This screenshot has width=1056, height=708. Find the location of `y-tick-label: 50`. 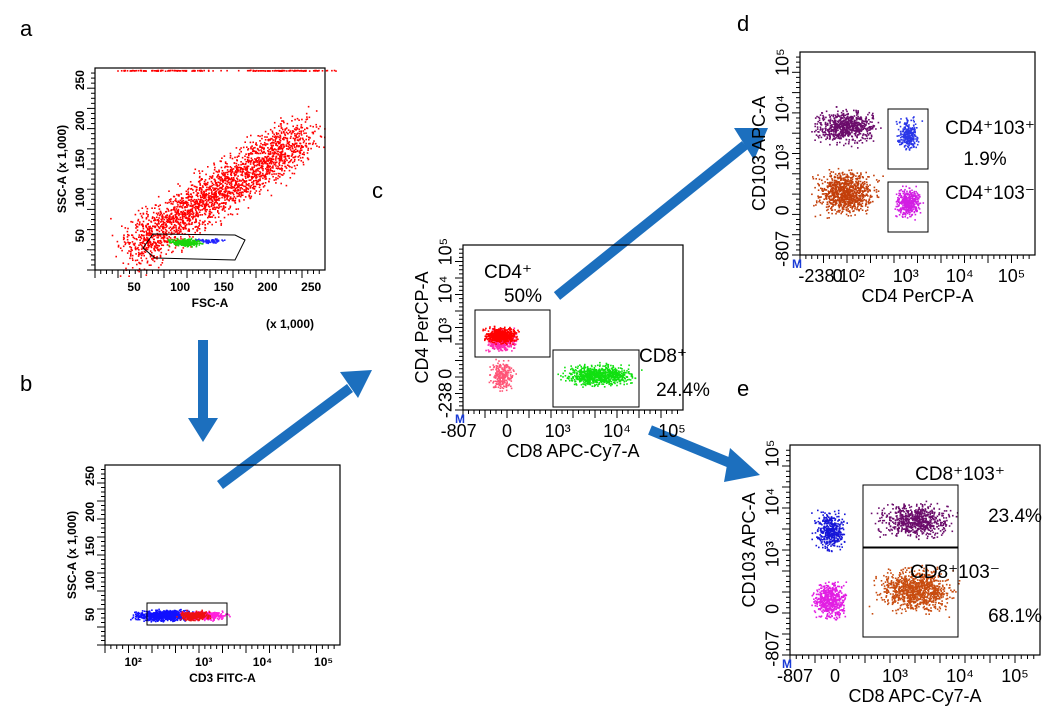

y-tick-label: 50 is located at coordinates (80, 236).